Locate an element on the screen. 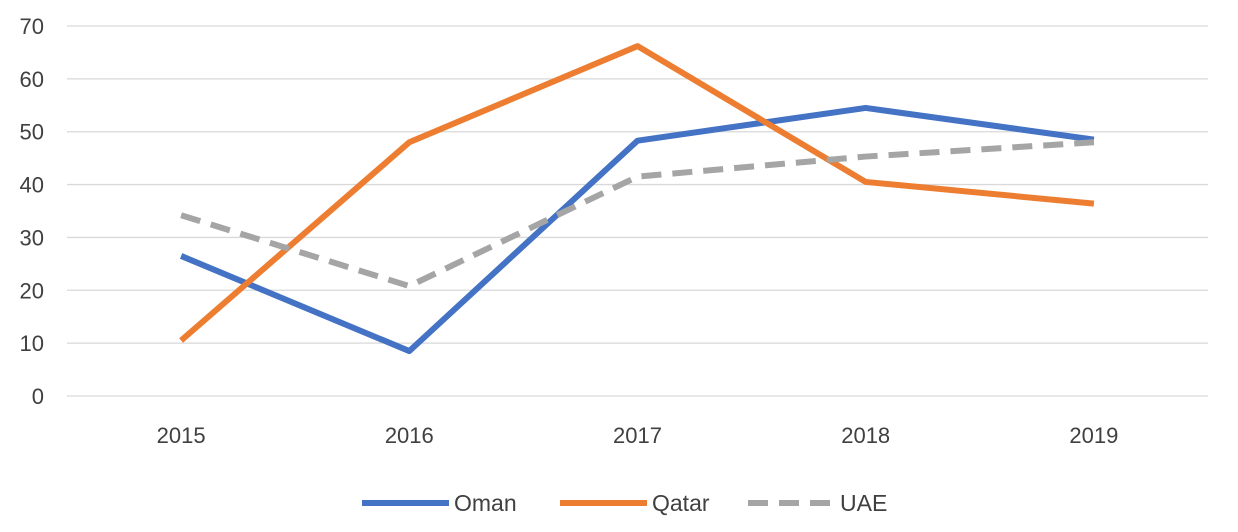 The width and height of the screenshot is (1238, 532). y-tick-label: 30 is located at coordinates (32, 237).